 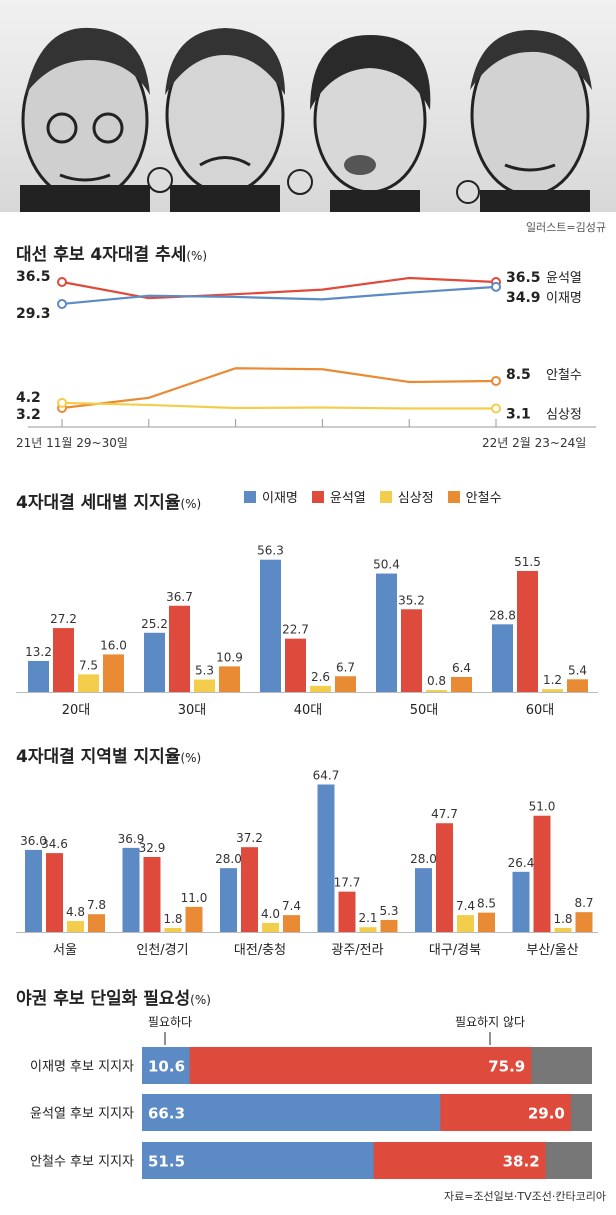 What do you see at coordinates (461, 668) in the screenshot?
I see `age-chart-value-ahn-3: 6.4` at bounding box center [461, 668].